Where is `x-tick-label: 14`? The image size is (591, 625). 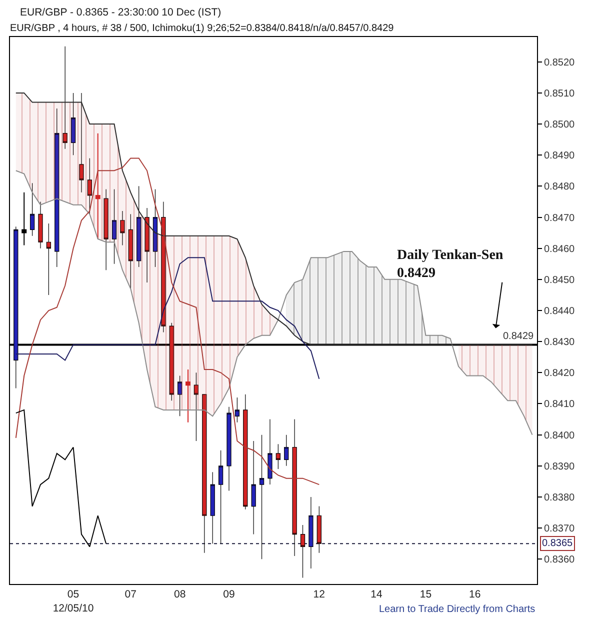 x-tick-label: 14 is located at coordinates (376, 594).